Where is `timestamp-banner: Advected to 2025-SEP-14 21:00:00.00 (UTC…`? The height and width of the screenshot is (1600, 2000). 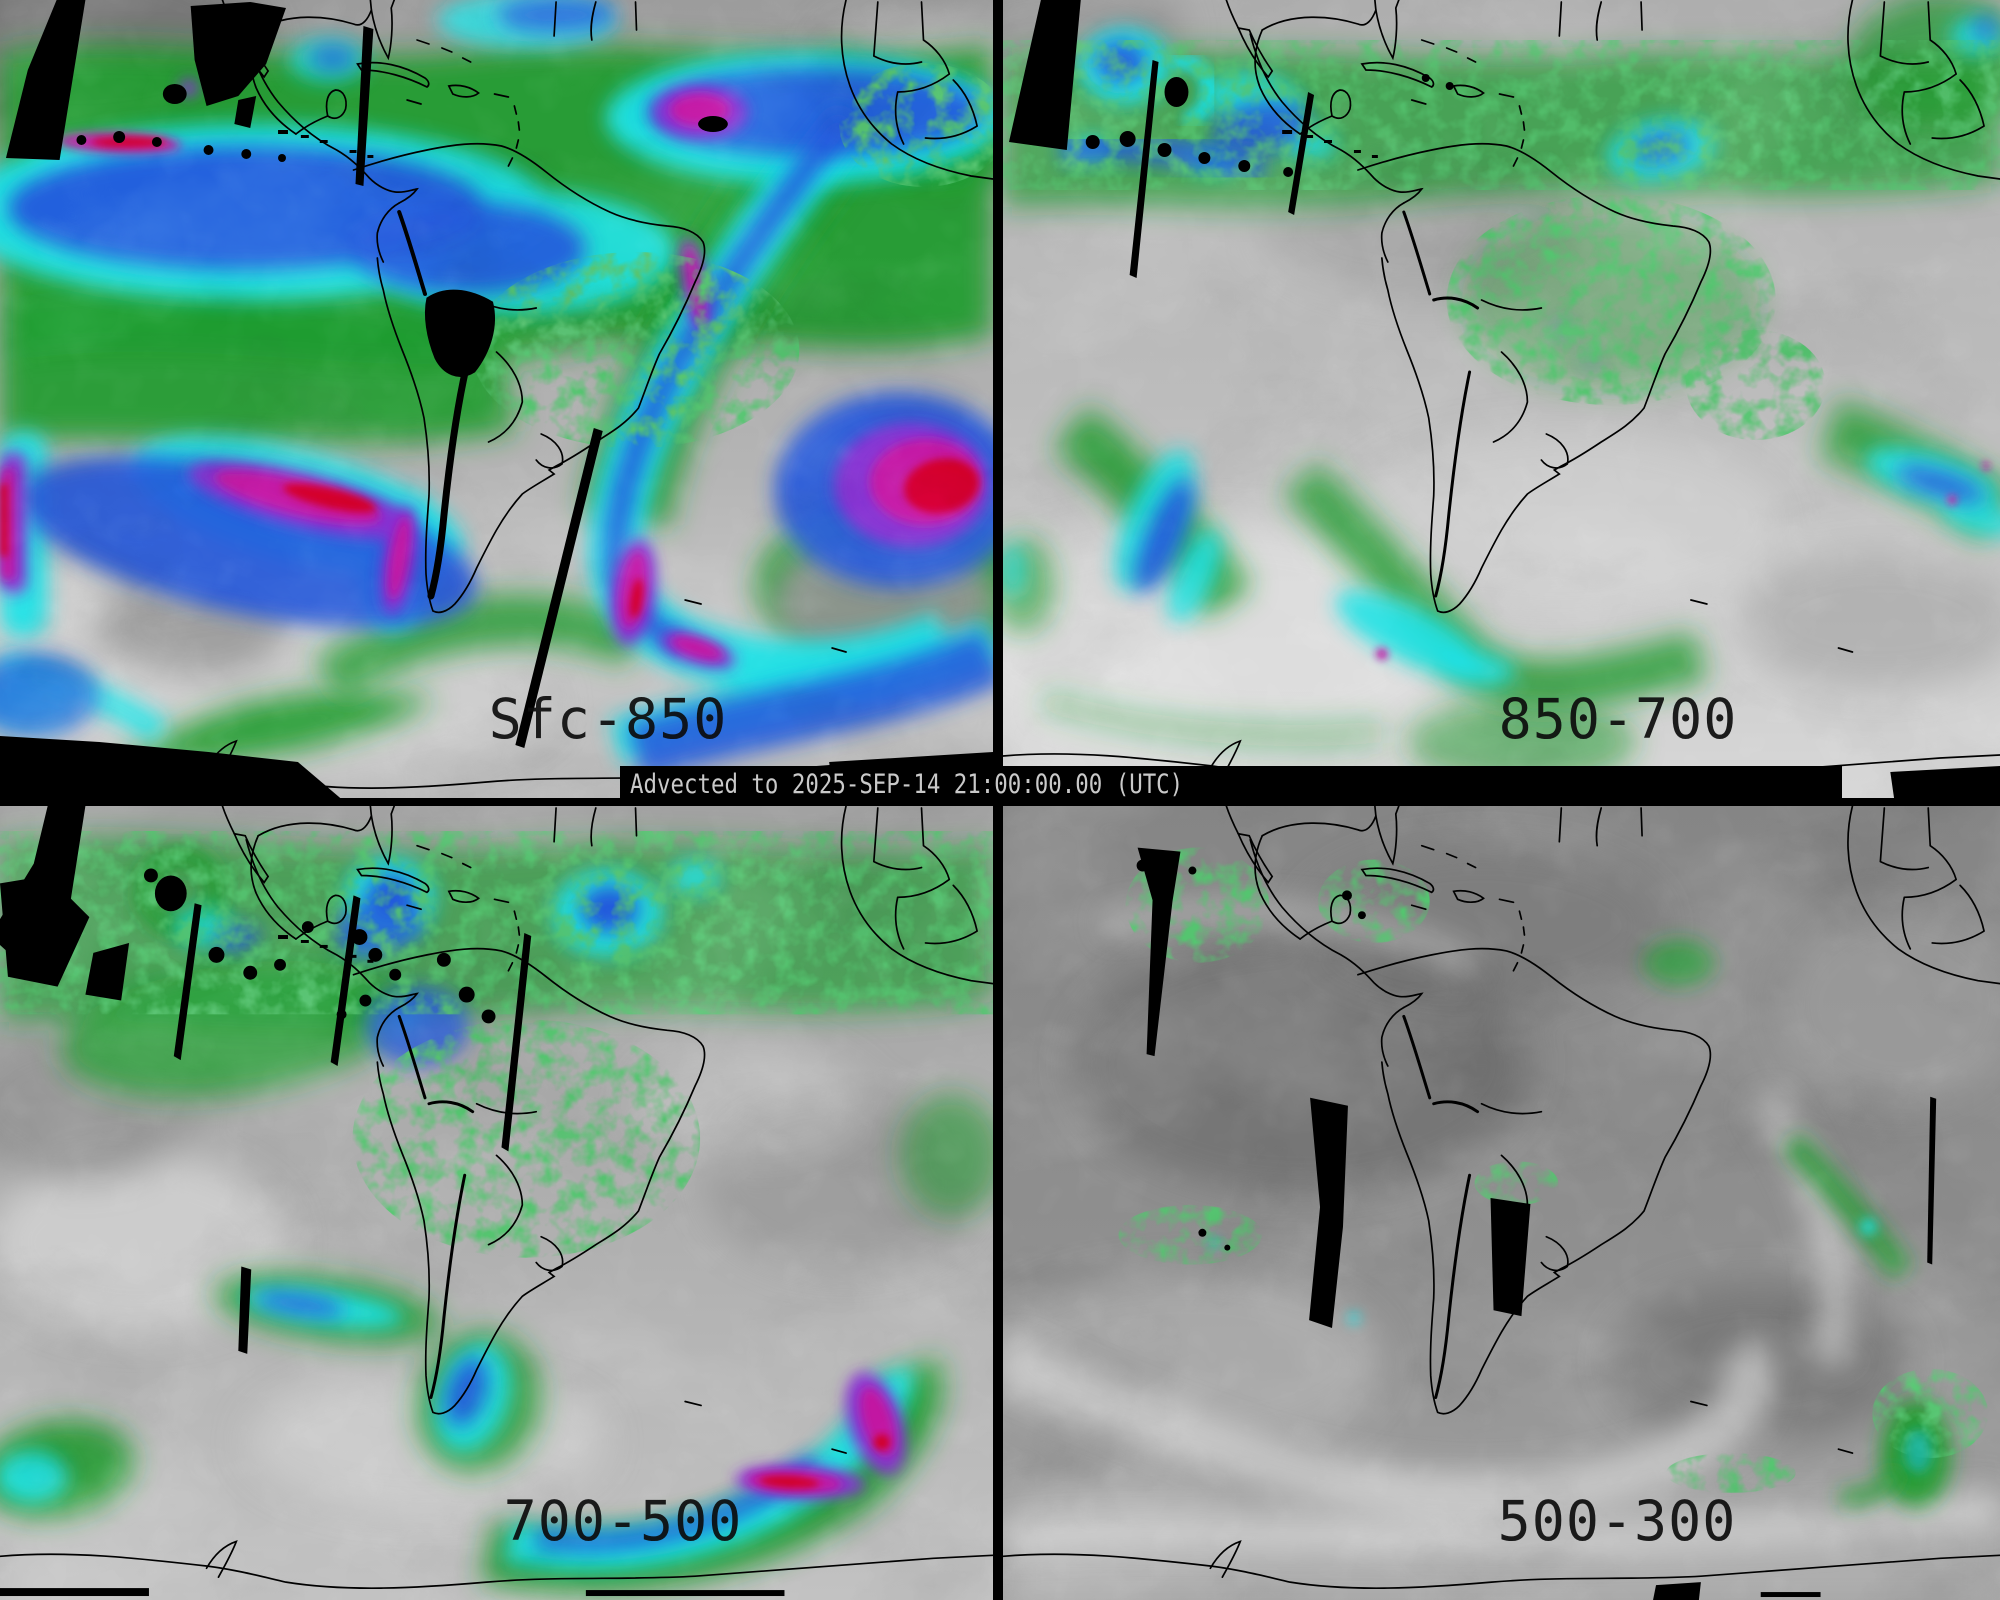 timestamp-banner: Advected to 2025-SEP-14 21:00:00.00 (UTC… is located at coordinates (1231, 785).